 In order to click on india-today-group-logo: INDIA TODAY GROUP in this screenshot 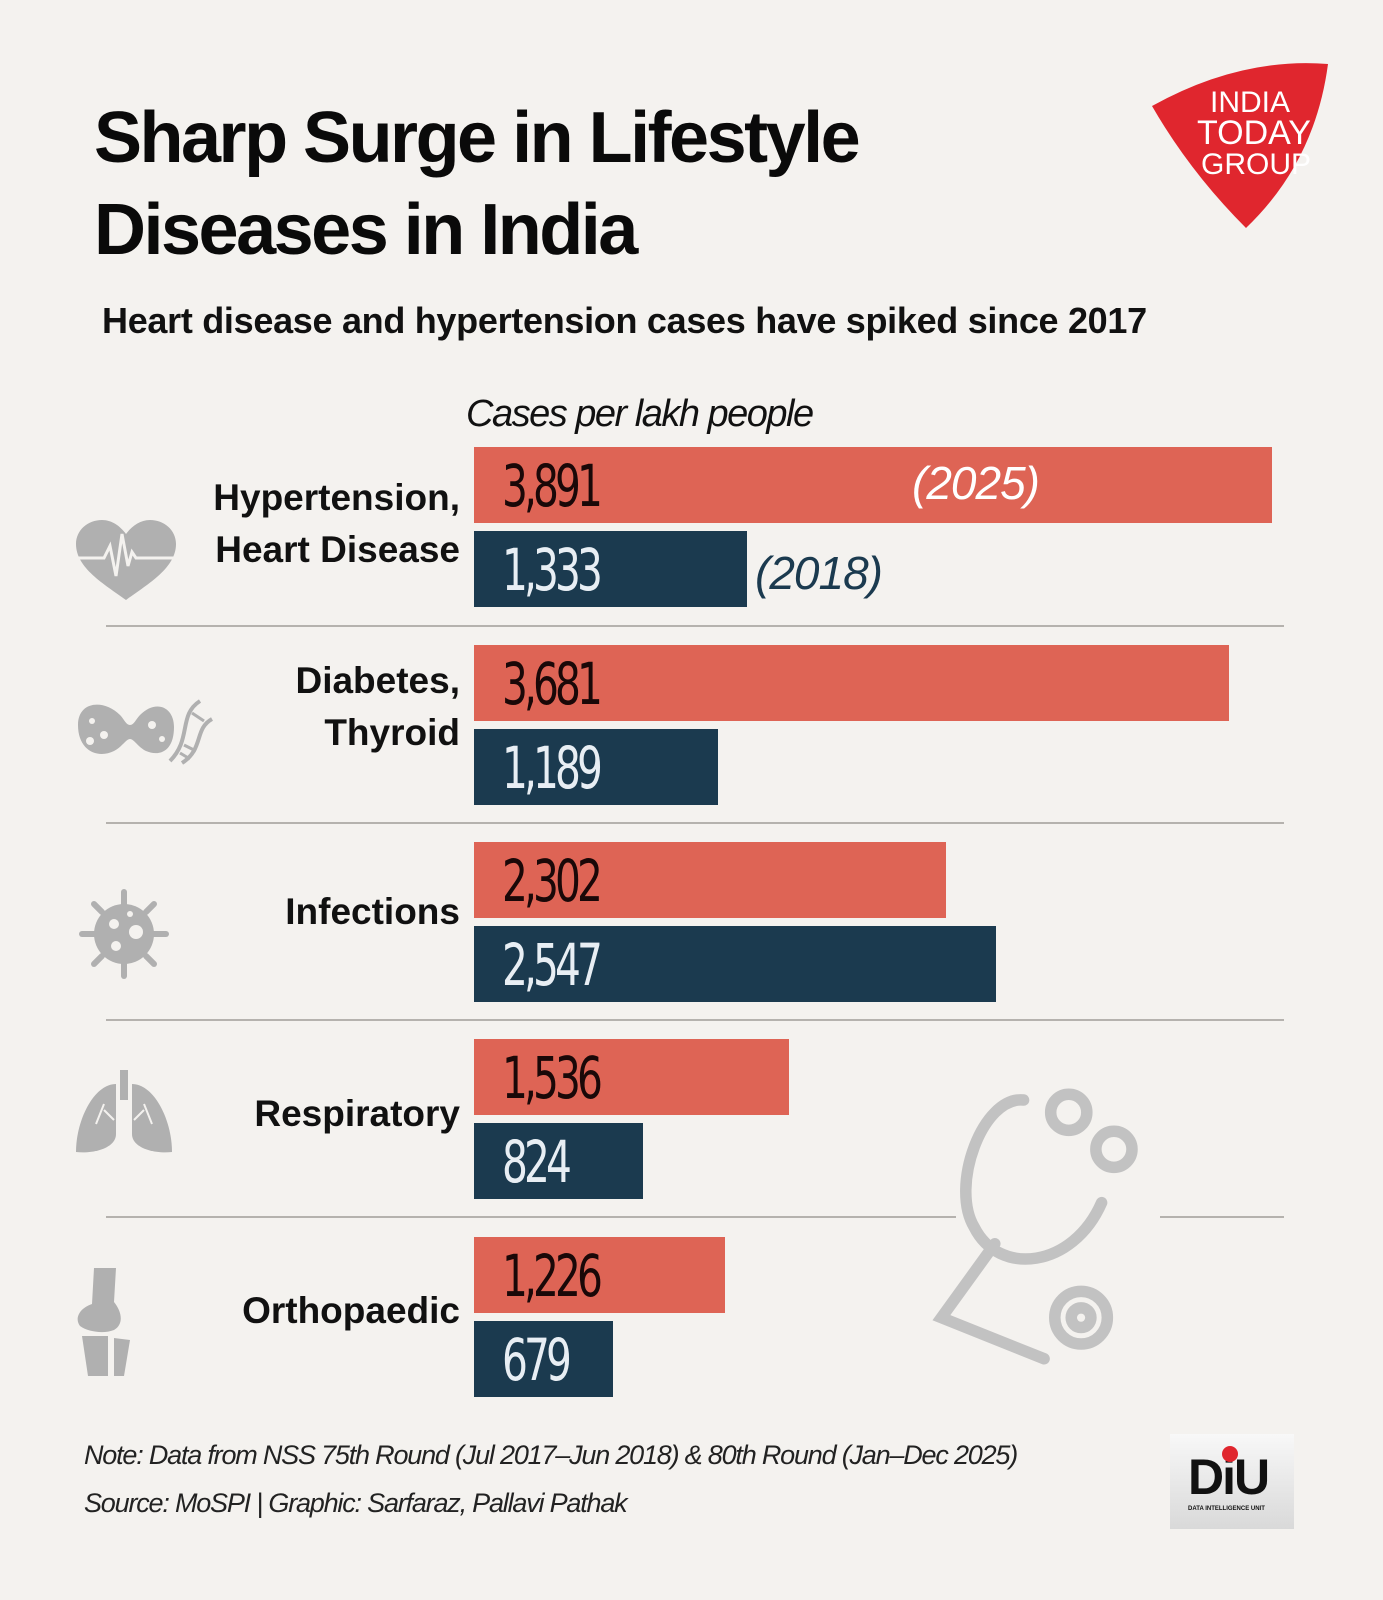, I will do `click(1240, 145)`.